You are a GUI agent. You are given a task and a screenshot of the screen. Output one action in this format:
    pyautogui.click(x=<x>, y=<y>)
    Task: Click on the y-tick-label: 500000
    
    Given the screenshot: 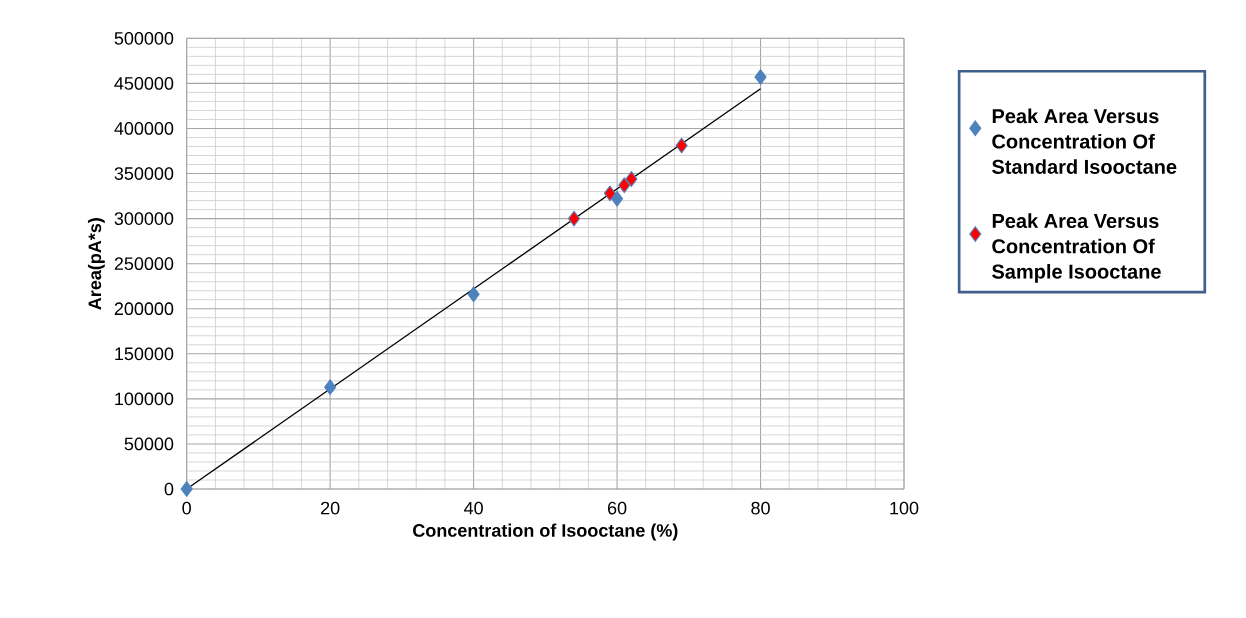 What is the action you would take?
    pyautogui.click(x=144, y=38)
    